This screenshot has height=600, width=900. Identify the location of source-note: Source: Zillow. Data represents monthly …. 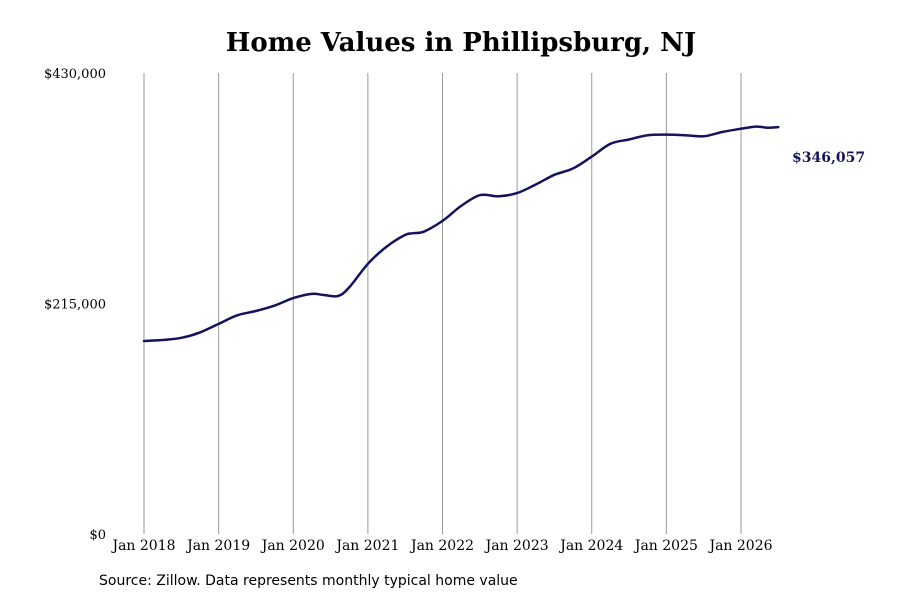
(308, 581).